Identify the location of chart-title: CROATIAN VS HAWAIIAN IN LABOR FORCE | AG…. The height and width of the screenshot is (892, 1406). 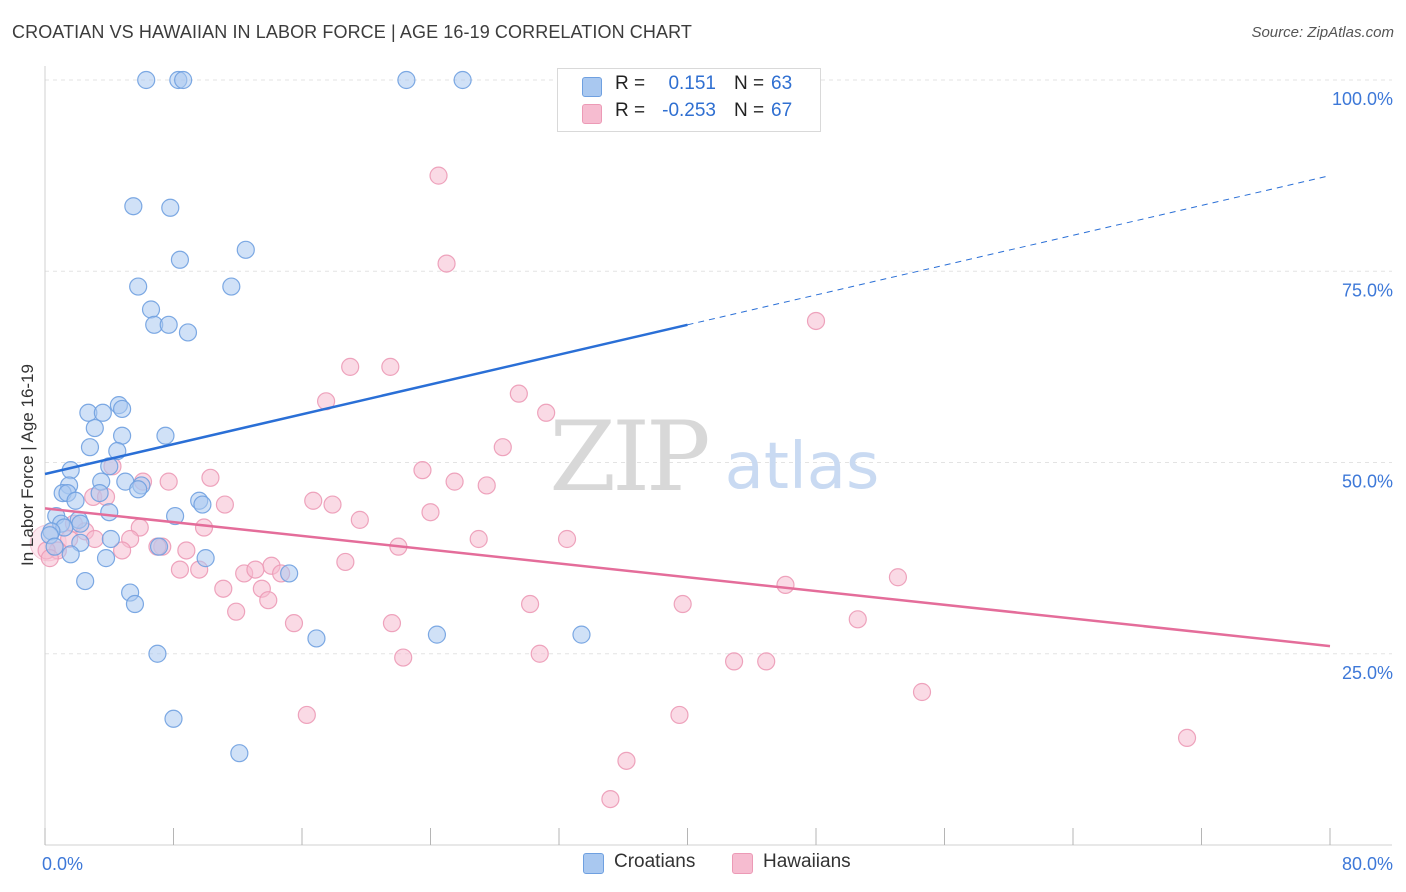
(352, 32).